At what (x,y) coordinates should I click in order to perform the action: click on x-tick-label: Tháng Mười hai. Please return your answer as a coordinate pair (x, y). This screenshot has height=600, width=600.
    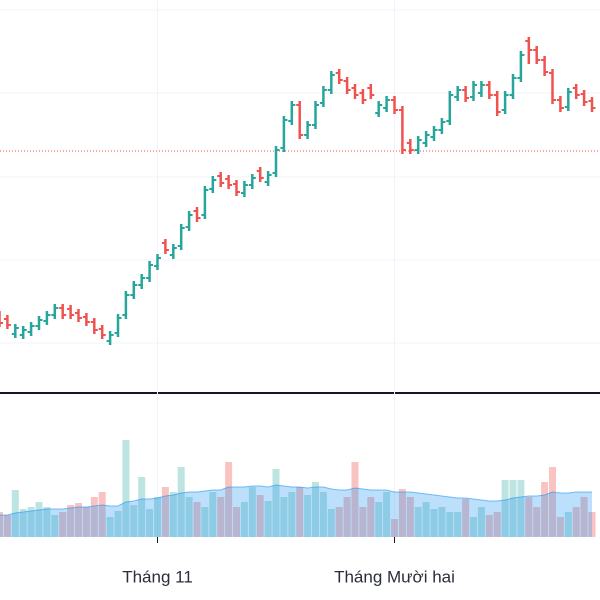
    Looking at the image, I should click on (394, 576).